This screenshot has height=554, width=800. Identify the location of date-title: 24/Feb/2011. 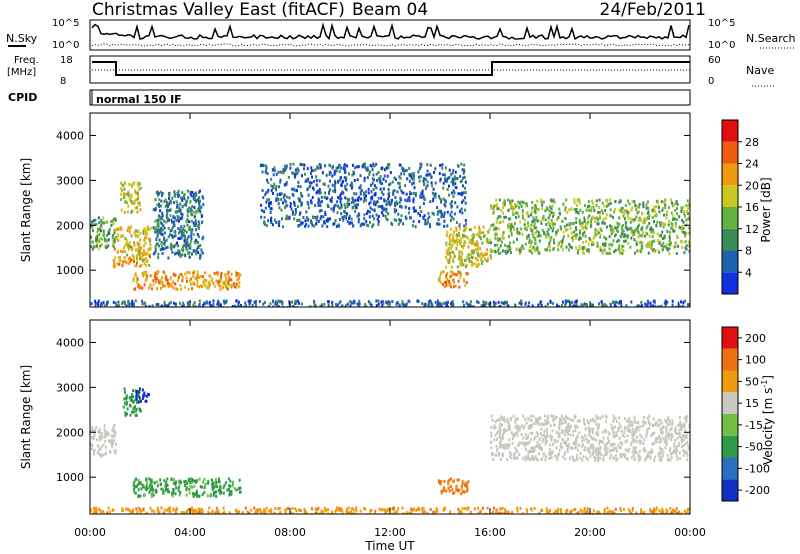
(653, 10).